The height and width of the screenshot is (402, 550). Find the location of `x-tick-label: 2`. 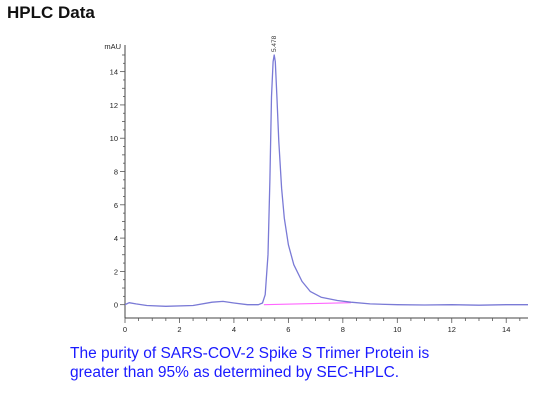

x-tick-label: 2 is located at coordinates (179, 329).